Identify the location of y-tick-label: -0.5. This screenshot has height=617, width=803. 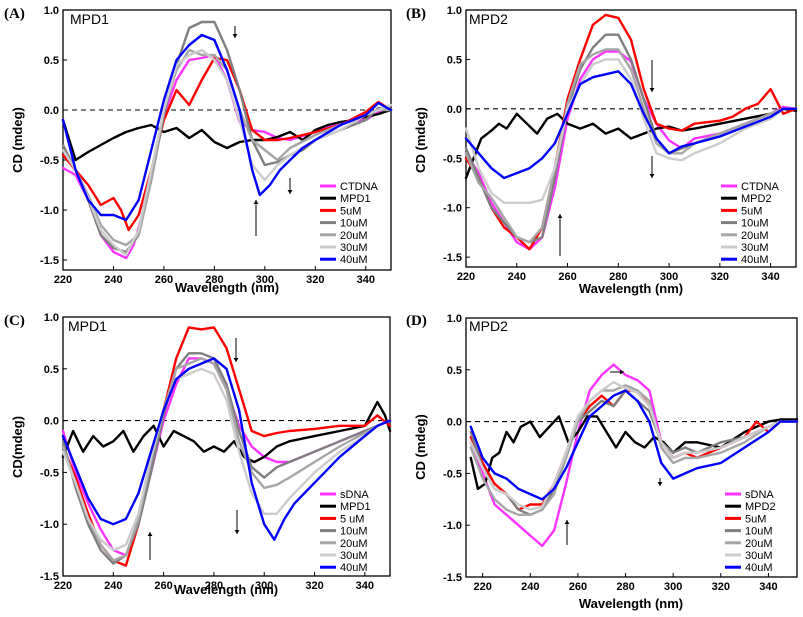
(49, 161).